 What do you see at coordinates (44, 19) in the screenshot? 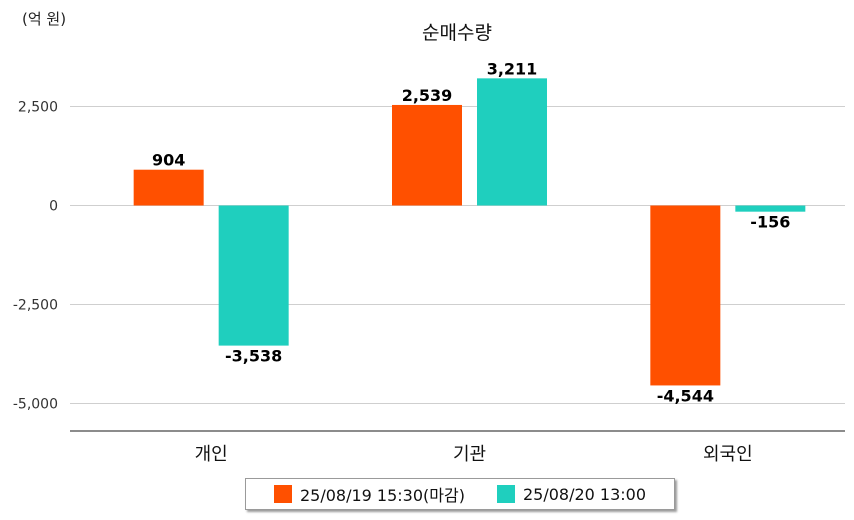
I see `unit-label: (억 원)` at bounding box center [44, 19].